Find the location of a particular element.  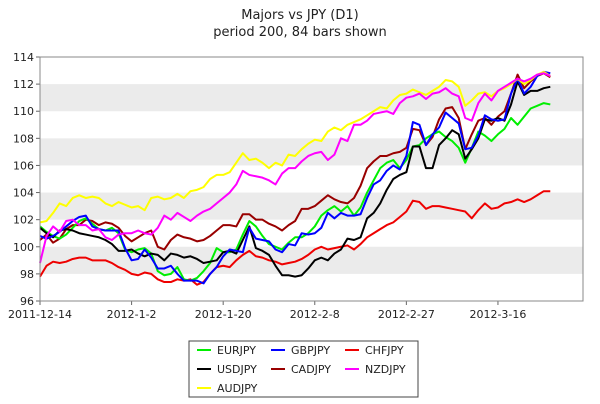

y-axis: 96 98 100 102 104 106 108 110 112 114 is located at coordinates (26, 179).